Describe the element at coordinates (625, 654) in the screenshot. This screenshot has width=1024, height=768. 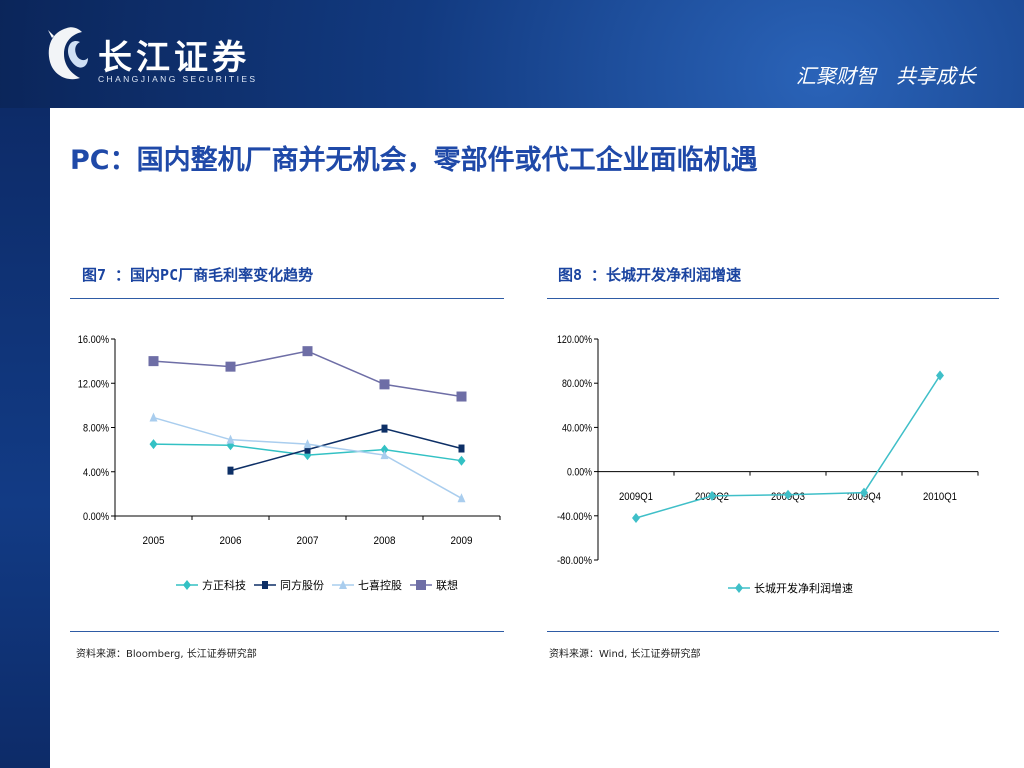
I see `figure-8-source: 资料来源：Wind, 长江证券研究部` at that location.